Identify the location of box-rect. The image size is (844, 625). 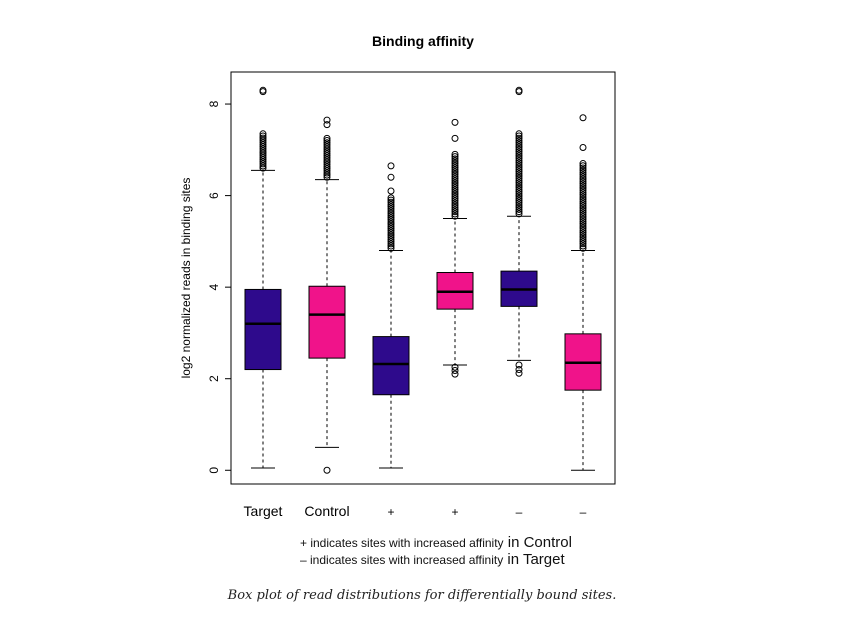
(391, 366).